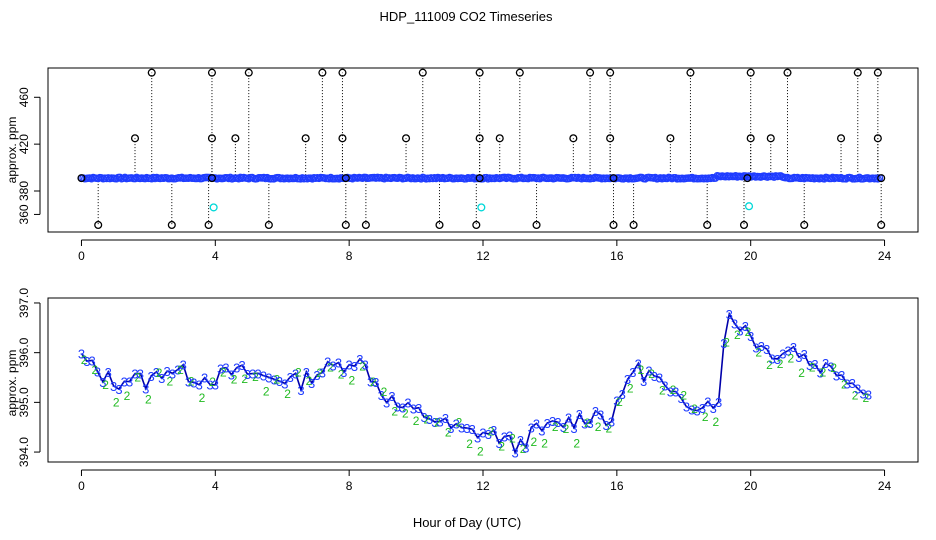 This screenshot has height=540, width=936. What do you see at coordinates (617, 256) in the screenshot?
I see `top-x-tick-label: 16` at bounding box center [617, 256].